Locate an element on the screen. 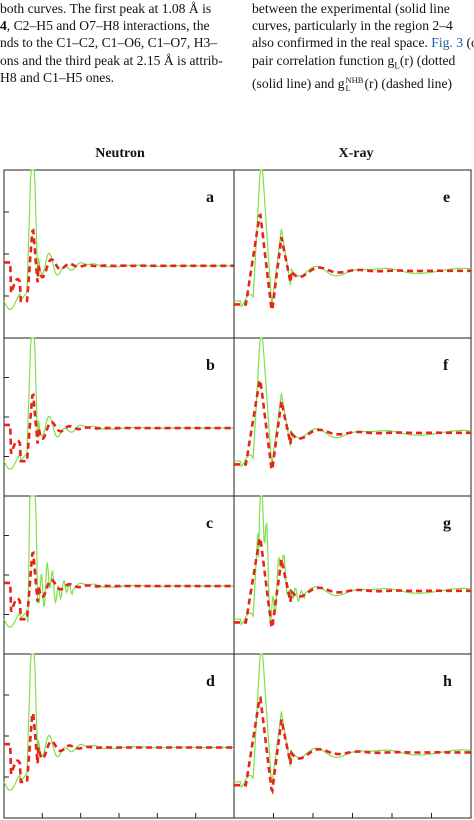 This screenshot has width=474, height=820. left-text-line: 4, C2–H5 and O7–H8 interactions, the is located at coordinates (105, 26).